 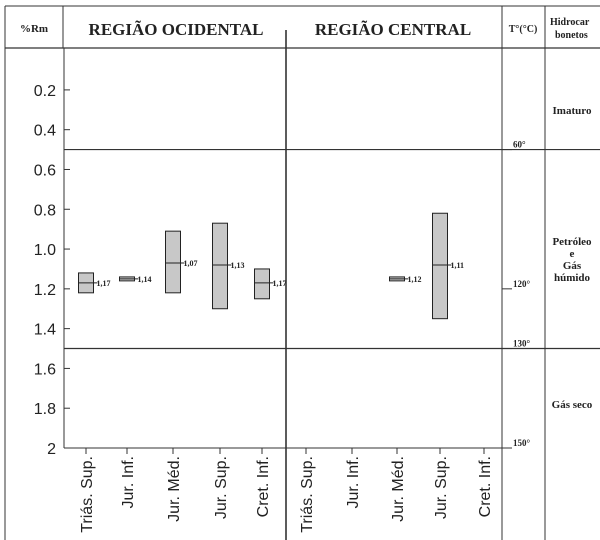 I want to click on y-tick-label: 1.8, so click(x=45, y=409).